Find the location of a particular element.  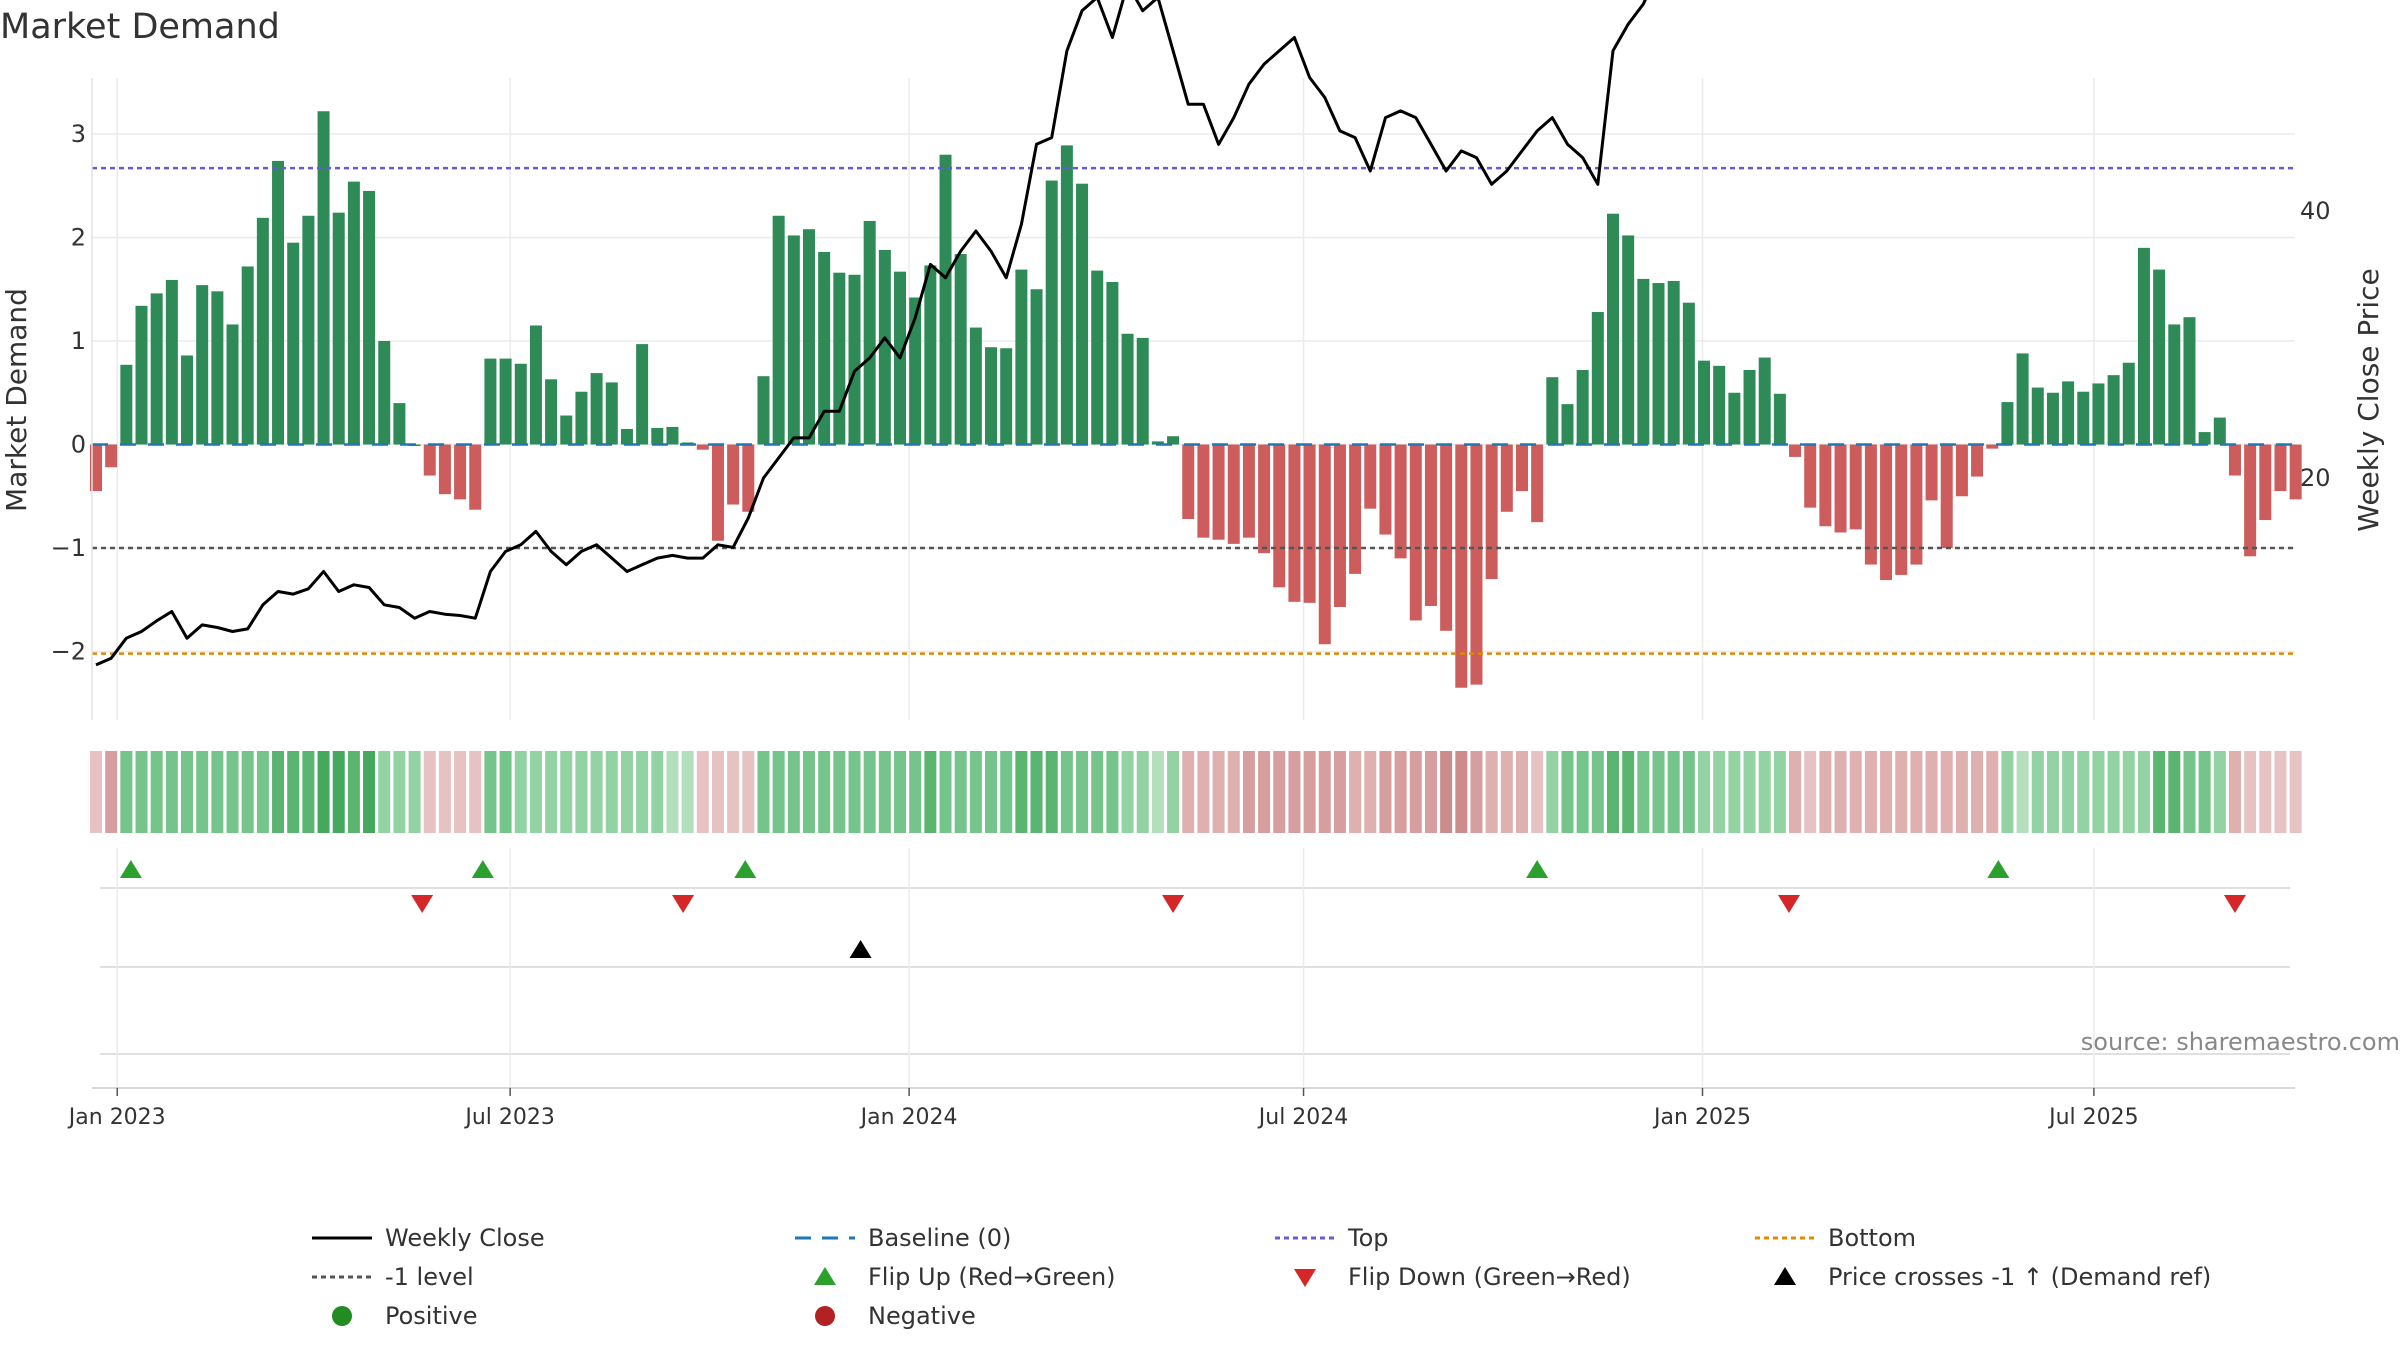

legend-label: Bottom is located at coordinates (1872, 1238).